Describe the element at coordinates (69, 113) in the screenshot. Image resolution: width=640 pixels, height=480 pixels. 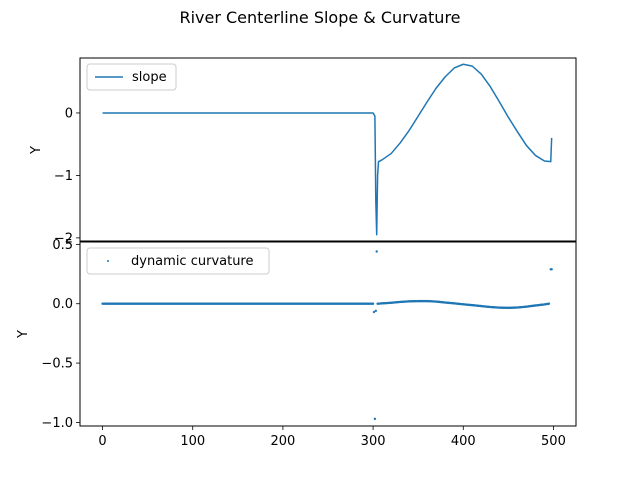
I see `slope-y-tick-label: 0` at that location.